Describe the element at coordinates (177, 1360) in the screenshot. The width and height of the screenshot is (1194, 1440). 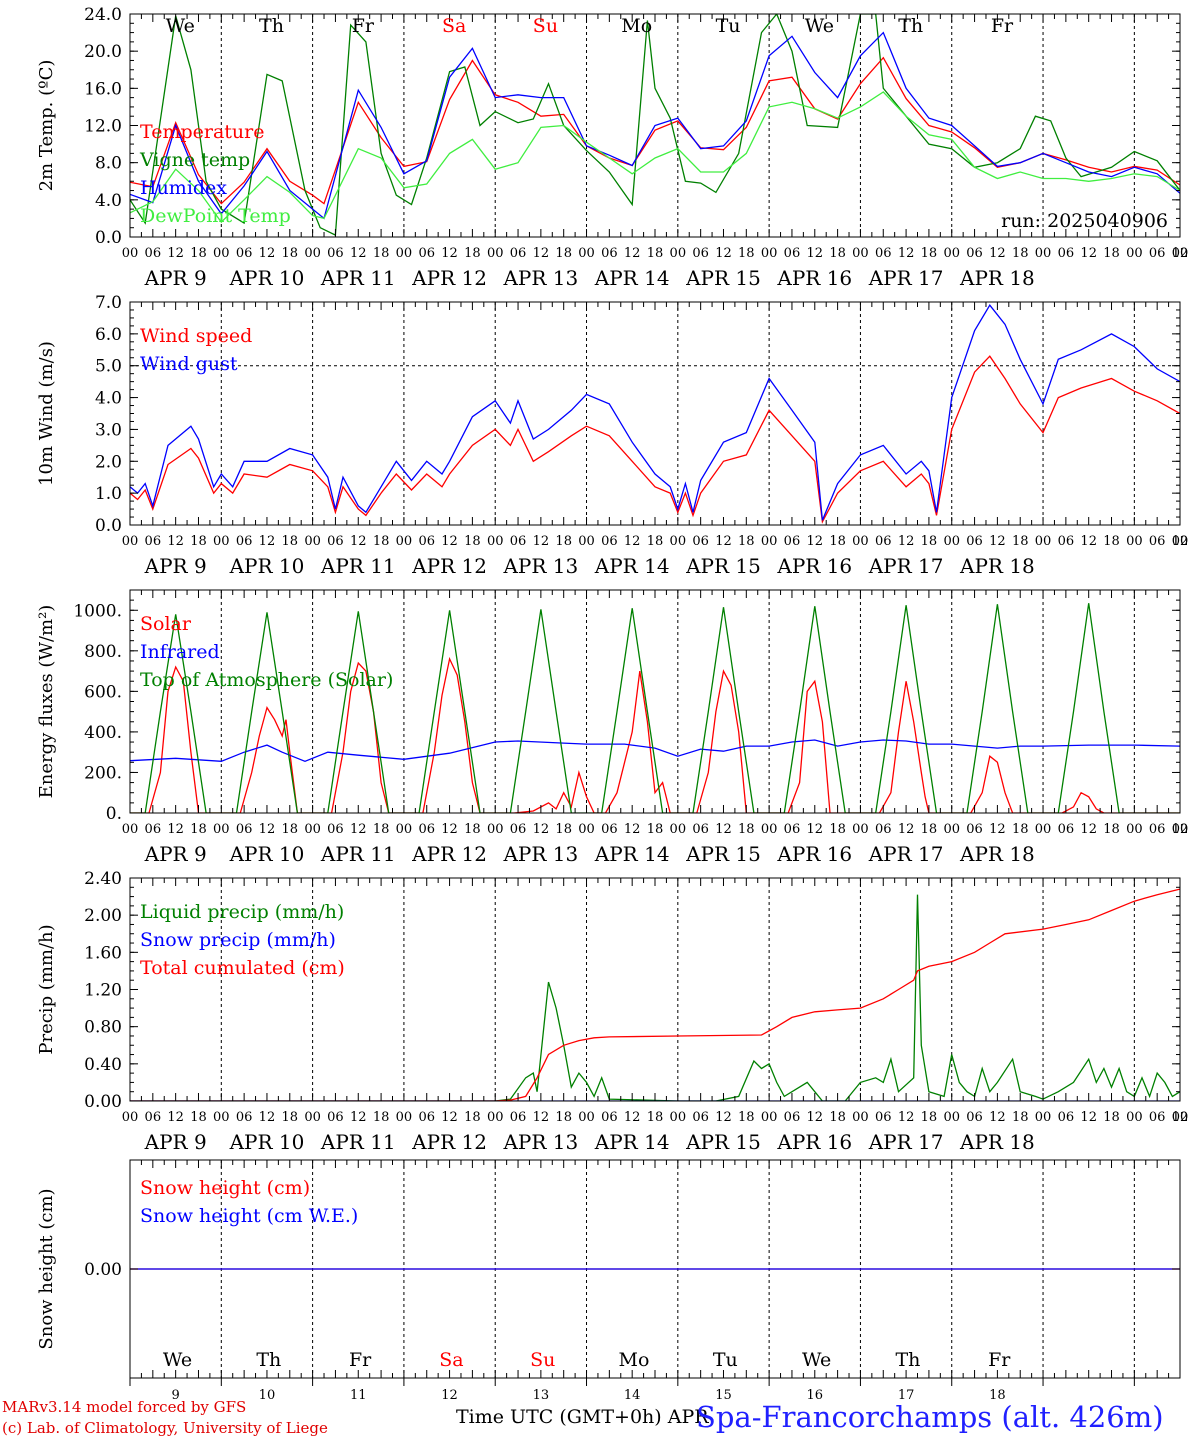
I see `weekday-label: We` at that location.